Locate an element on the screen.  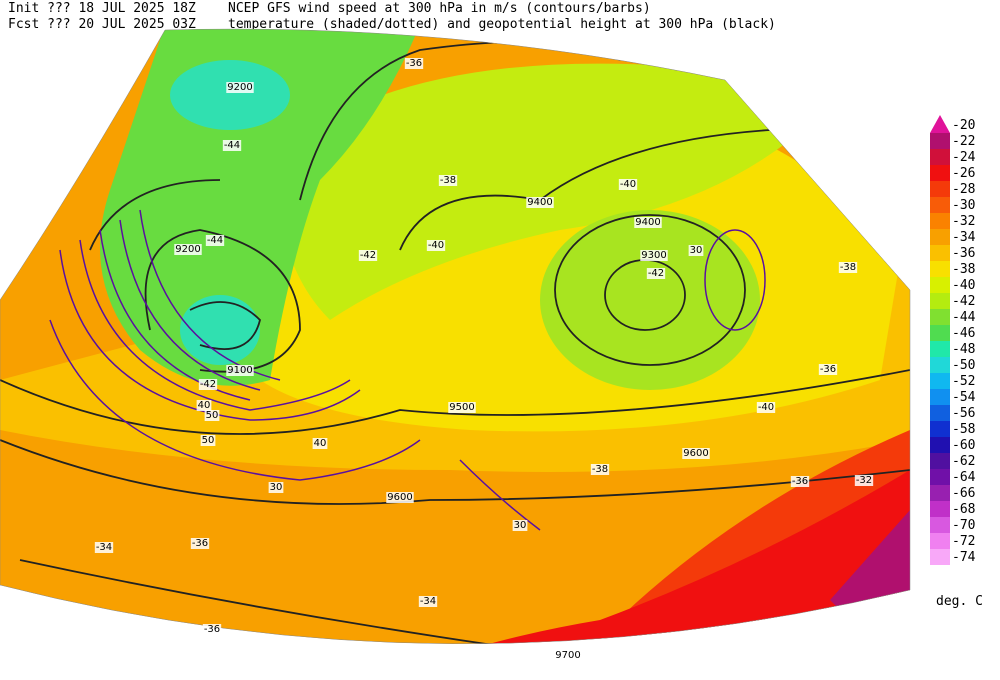
contour-label: 9300 is located at coordinates (653, 255).